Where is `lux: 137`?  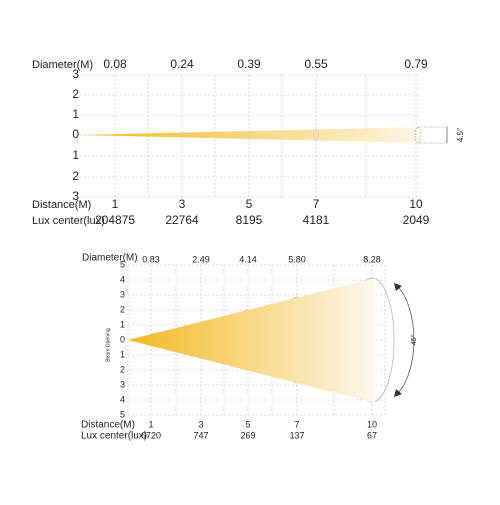 lux: 137 is located at coordinates (296, 435).